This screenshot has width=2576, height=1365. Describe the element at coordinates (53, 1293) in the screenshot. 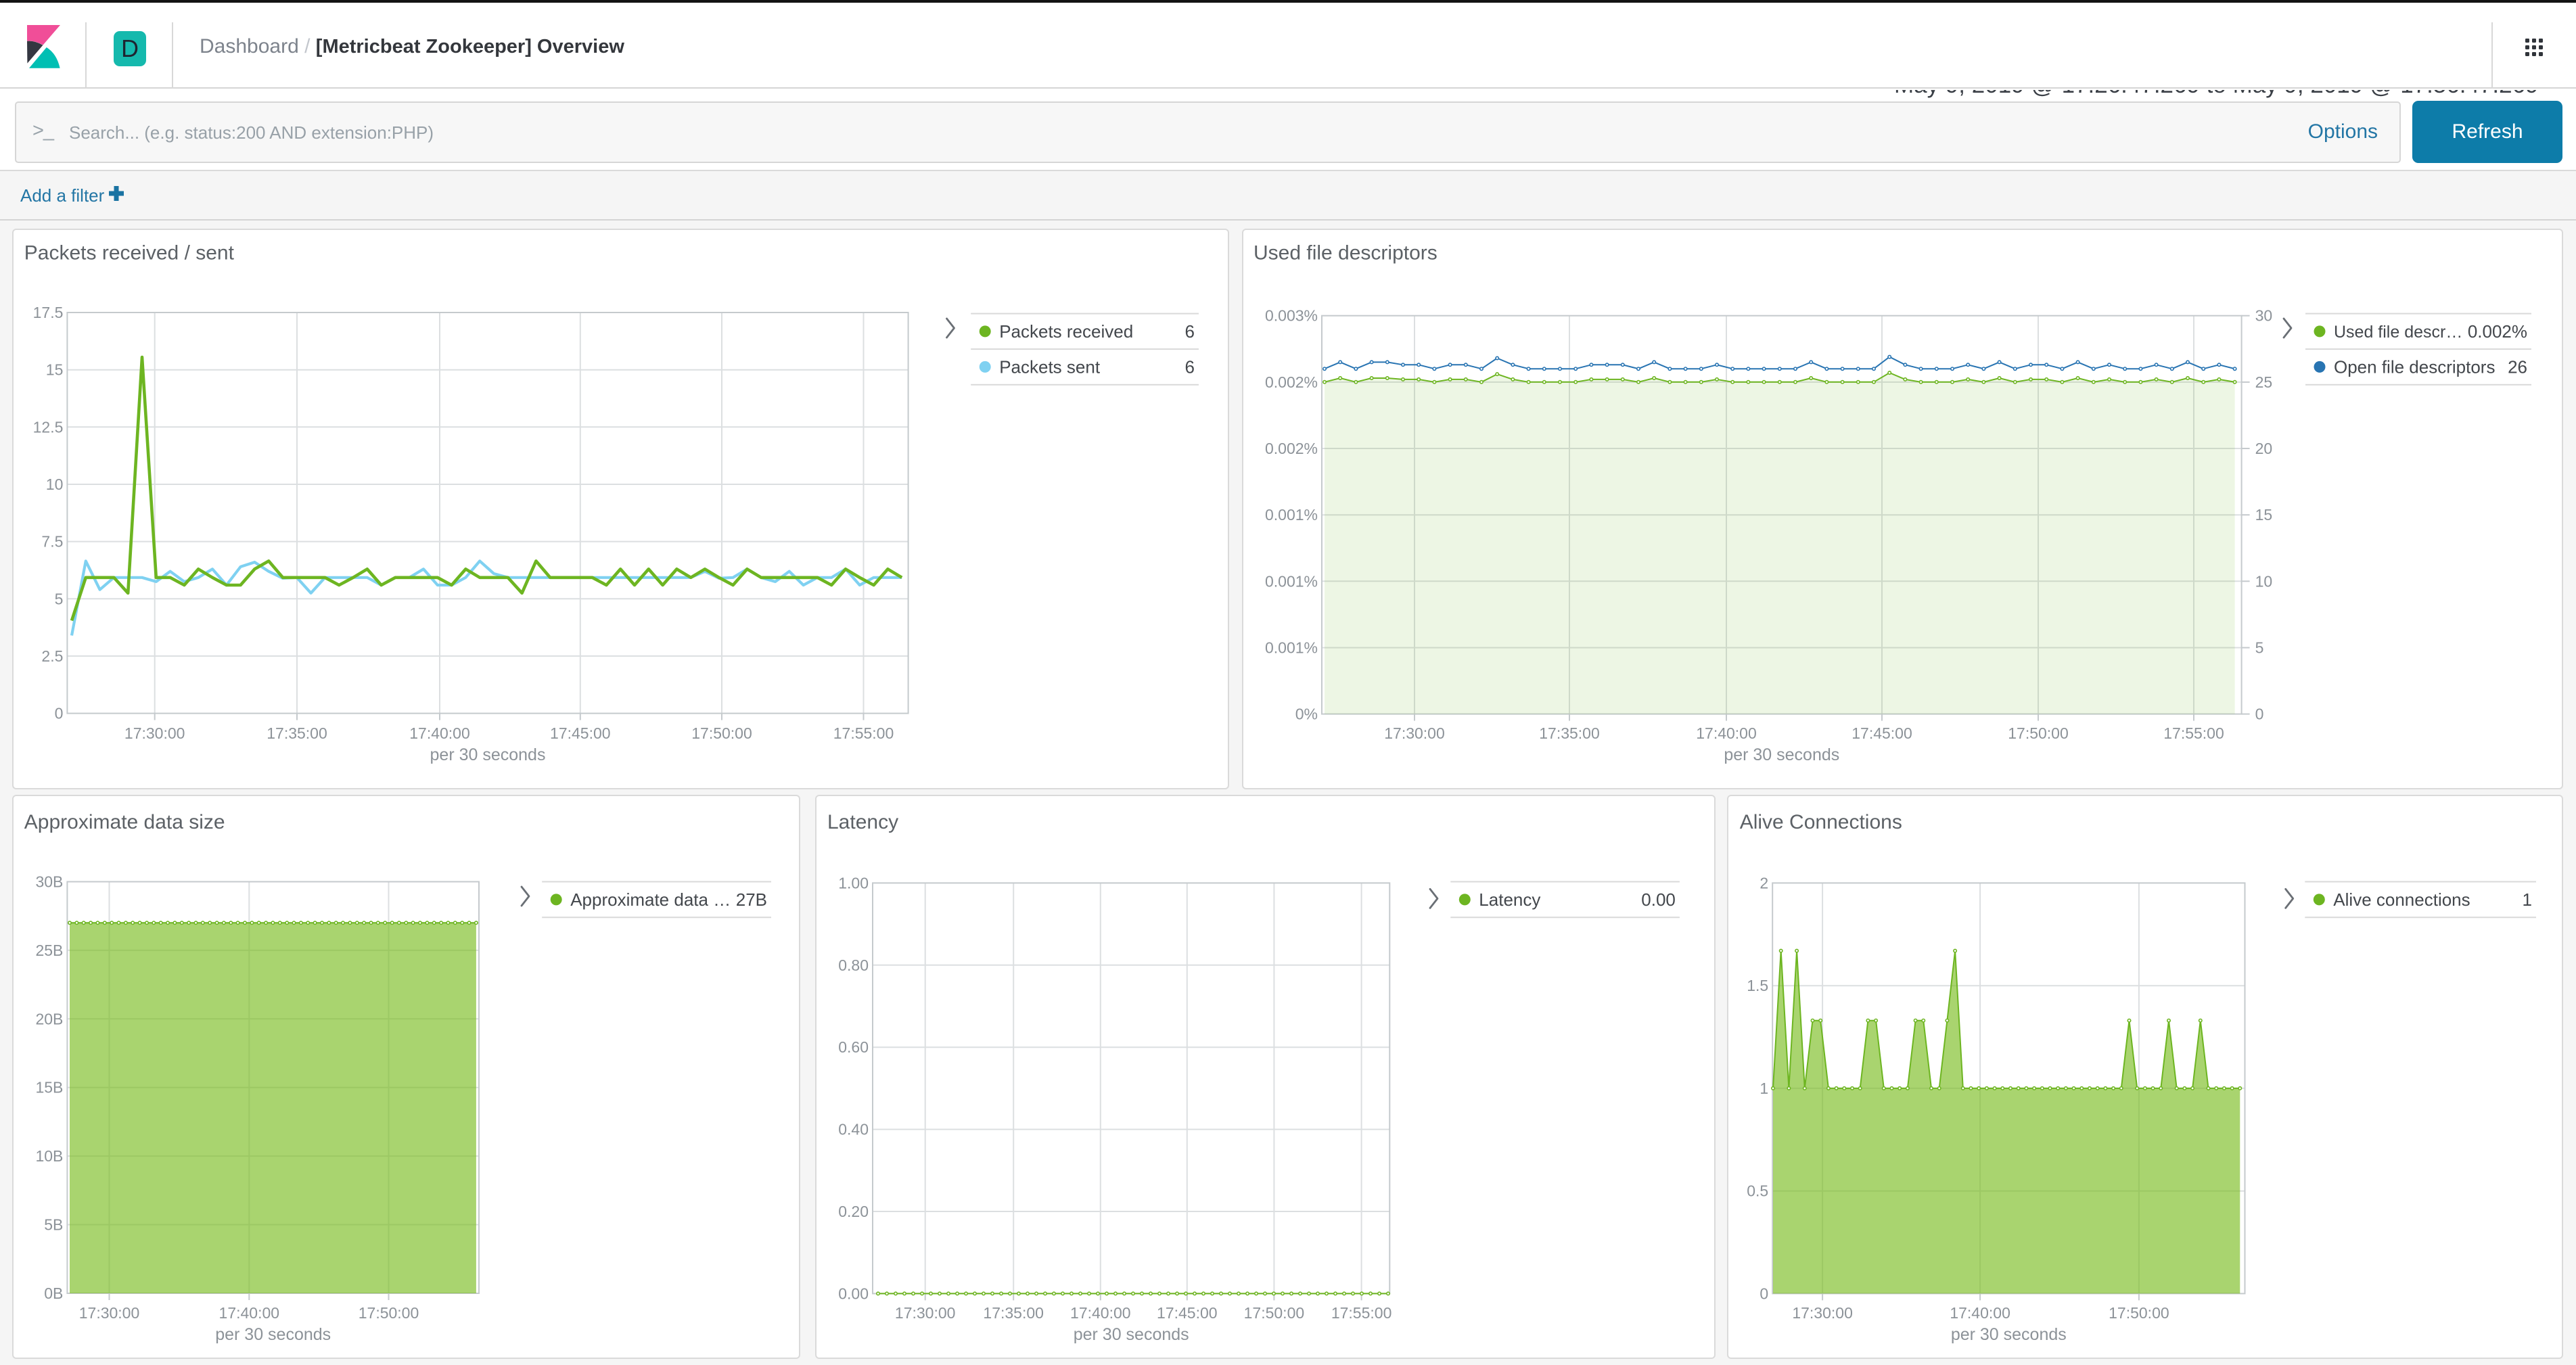

I see `svg-text: 0B` at that location.